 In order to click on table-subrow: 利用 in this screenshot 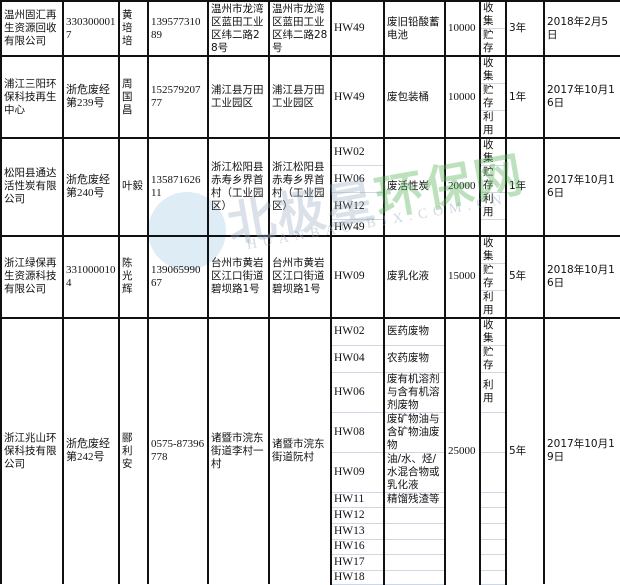, I will do `click(310, 303)`.